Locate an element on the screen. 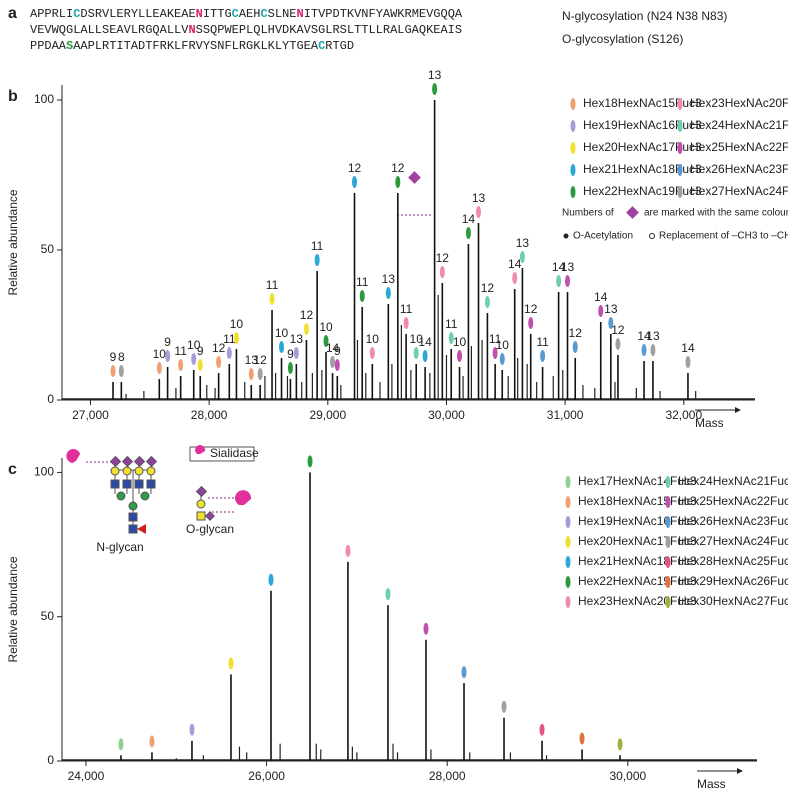 The height and width of the screenshot is (799, 788). legend-label: Hex23HexNAc20Fuc3 is located at coordinates (739, 103).